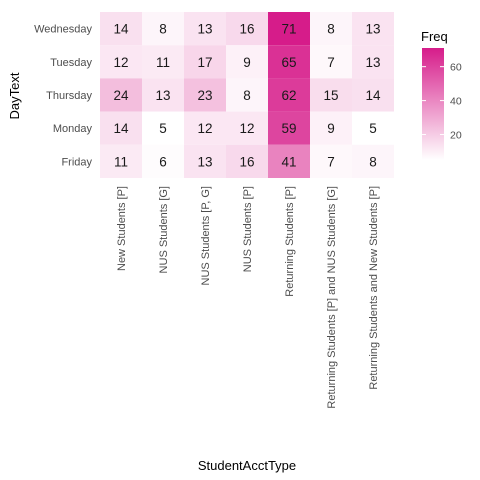  I want to click on y-axis-title: DayText, so click(14, 95).